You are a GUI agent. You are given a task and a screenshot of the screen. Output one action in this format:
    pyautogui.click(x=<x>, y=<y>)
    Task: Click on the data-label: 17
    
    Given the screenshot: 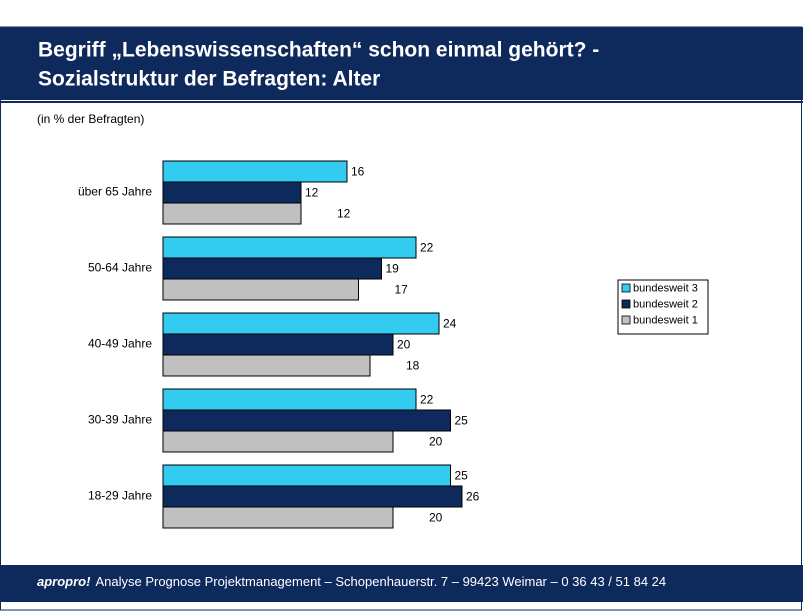 What is the action you would take?
    pyautogui.click(x=402, y=290)
    